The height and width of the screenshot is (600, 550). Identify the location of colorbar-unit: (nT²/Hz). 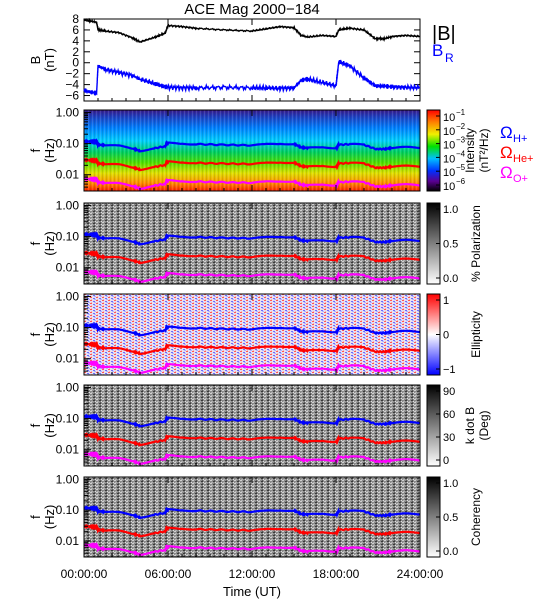
(484, 151).